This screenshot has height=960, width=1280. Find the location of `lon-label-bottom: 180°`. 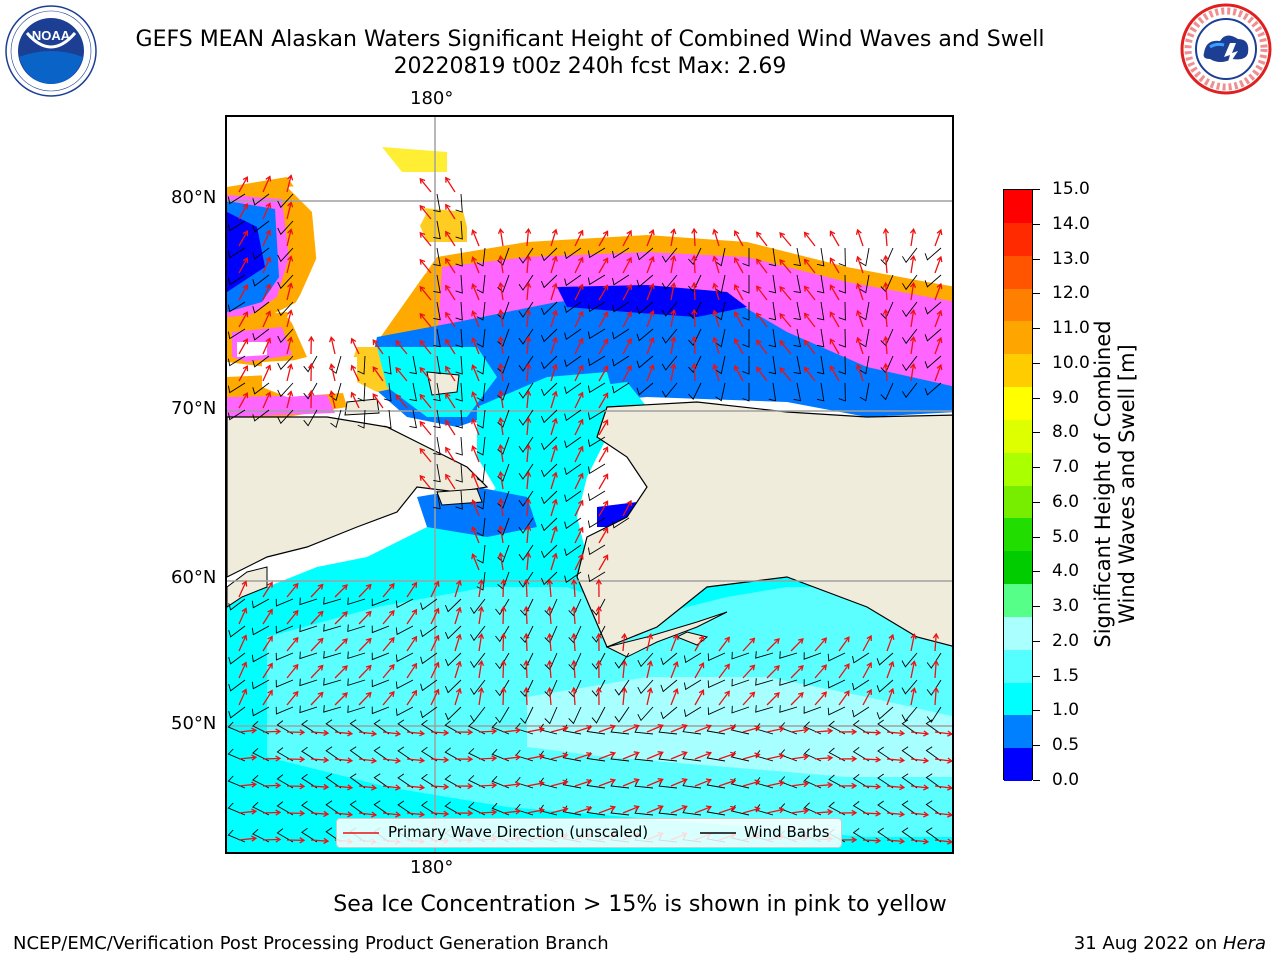

lon-label-bottom: 180° is located at coordinates (432, 867).